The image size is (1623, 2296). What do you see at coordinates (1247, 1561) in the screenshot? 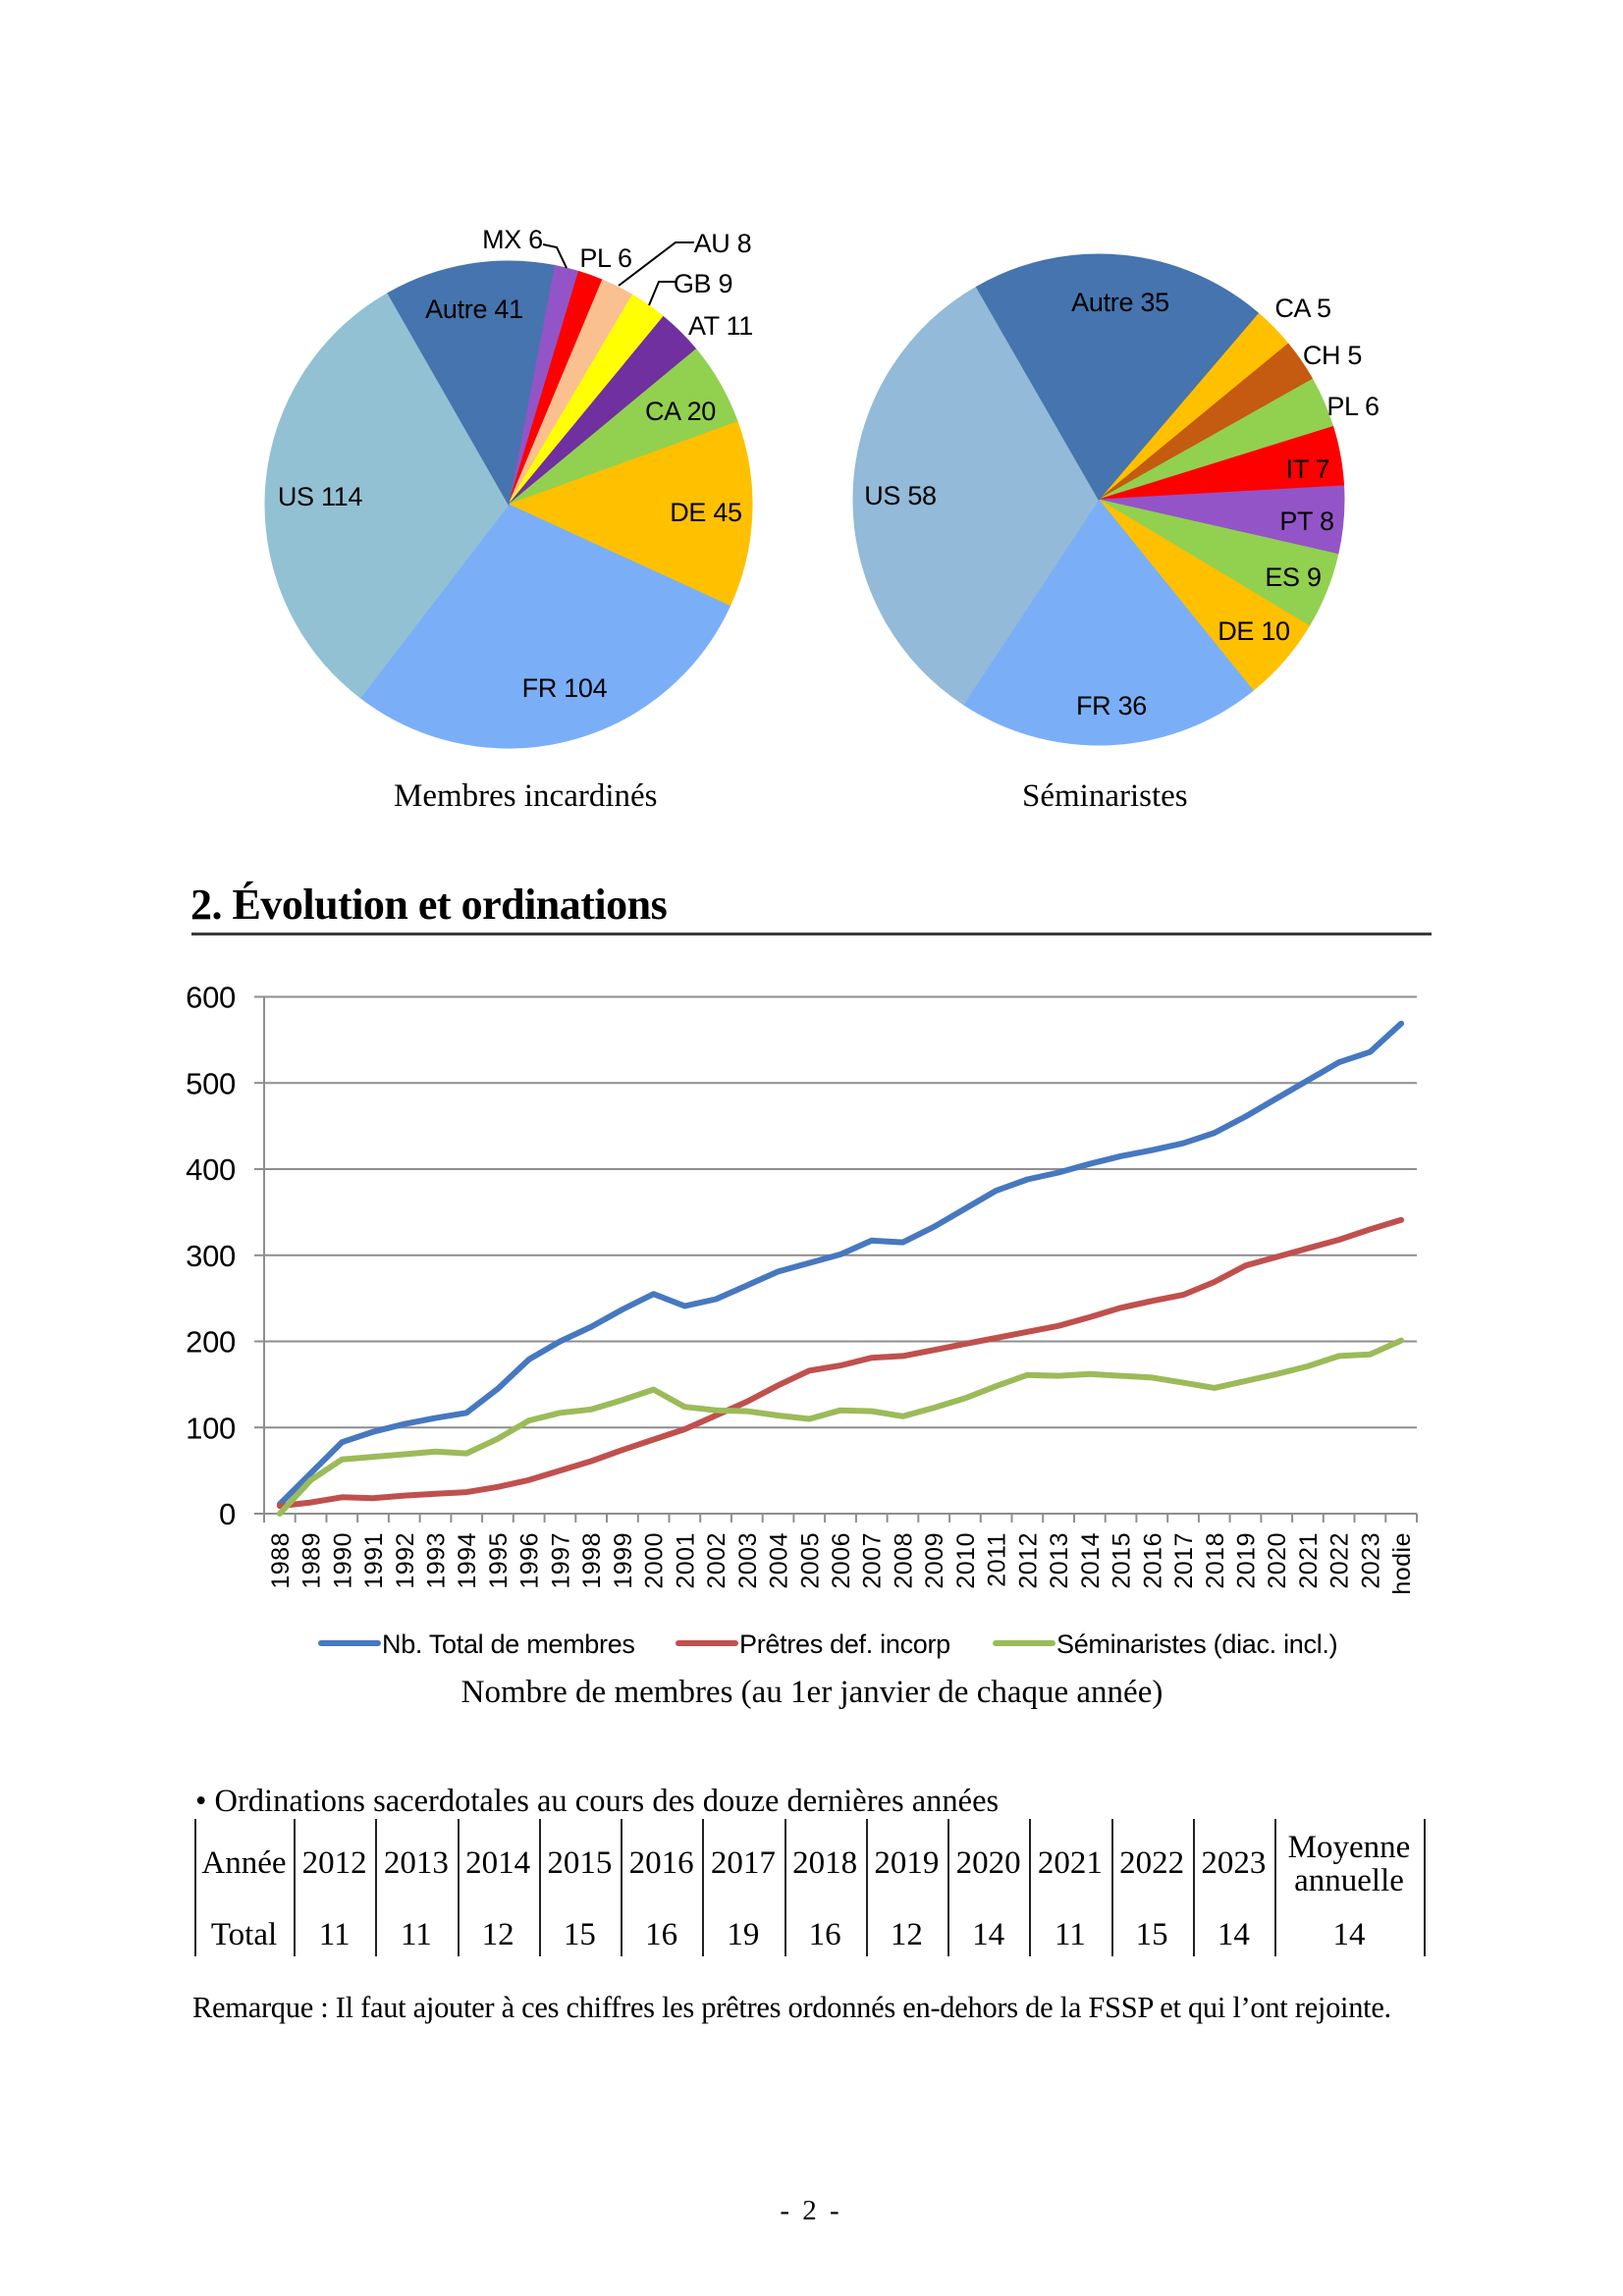
I see `svg-text: 2019` at bounding box center [1247, 1561].